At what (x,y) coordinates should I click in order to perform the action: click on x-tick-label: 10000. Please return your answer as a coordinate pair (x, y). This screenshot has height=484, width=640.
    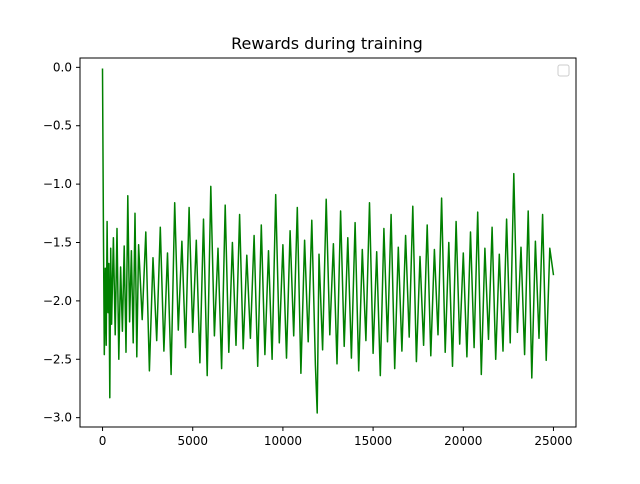
    Looking at the image, I should click on (283, 441).